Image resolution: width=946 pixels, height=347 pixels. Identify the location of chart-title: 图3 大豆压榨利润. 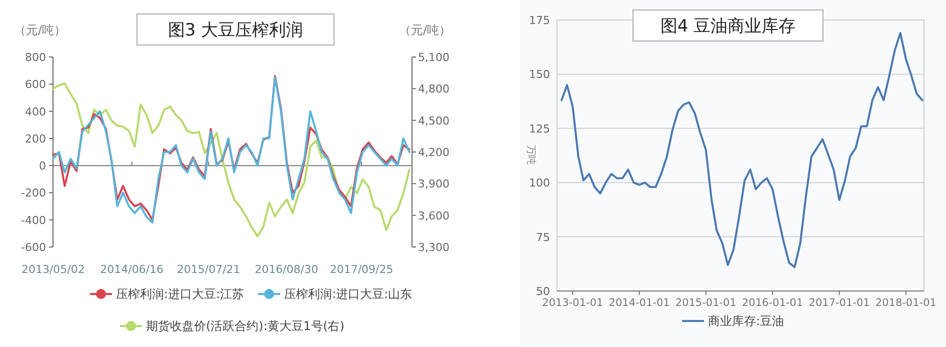
(236, 30).